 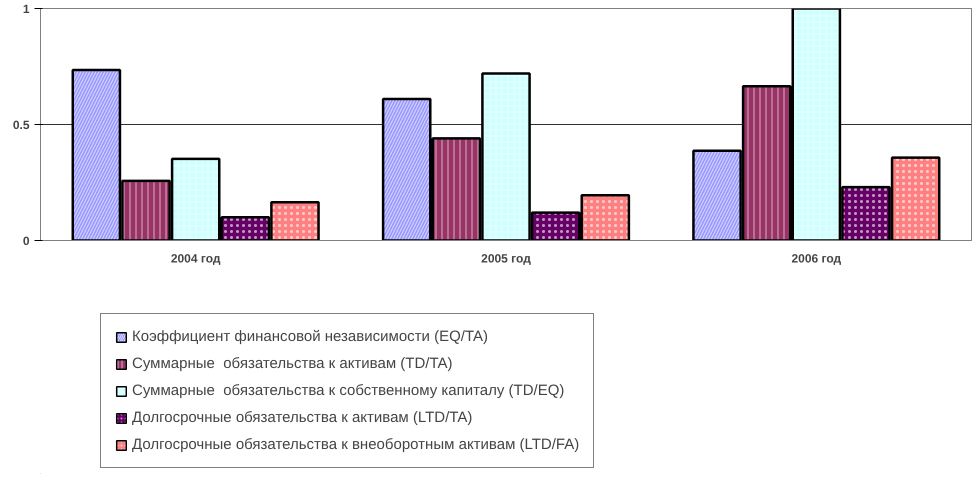 What do you see at coordinates (356, 444) in the screenshot?
I see `legend-label: Долгосрочные обязательства к внеоборотным активам (LTD/FA)` at bounding box center [356, 444].